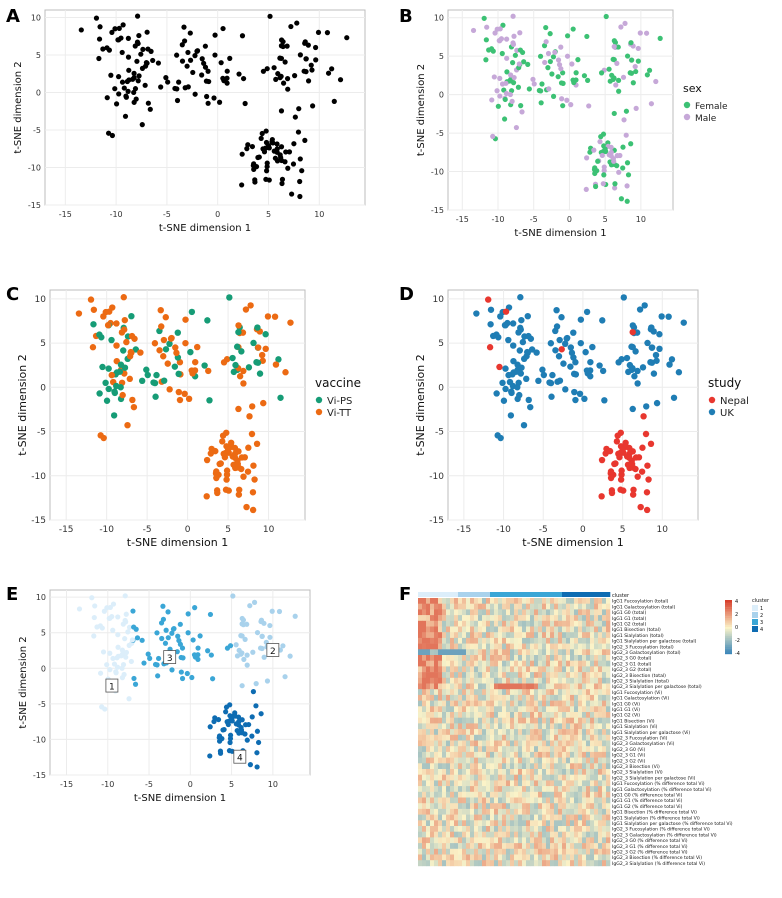  Describe the element at coordinates (654, 813) in the screenshot. I see `heatmap-row-label: IgG1 Bisection (% difference total Vi)` at that location.